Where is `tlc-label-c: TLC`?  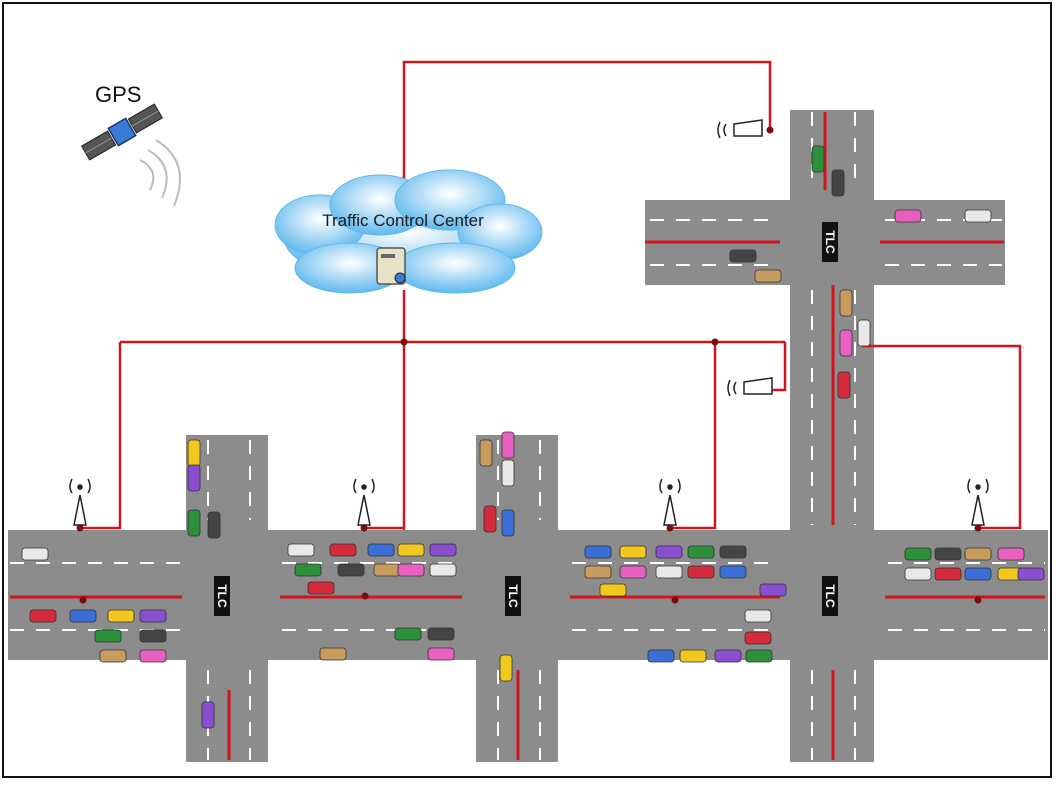
tlc-label-c: TLC is located at coordinates (830, 596).